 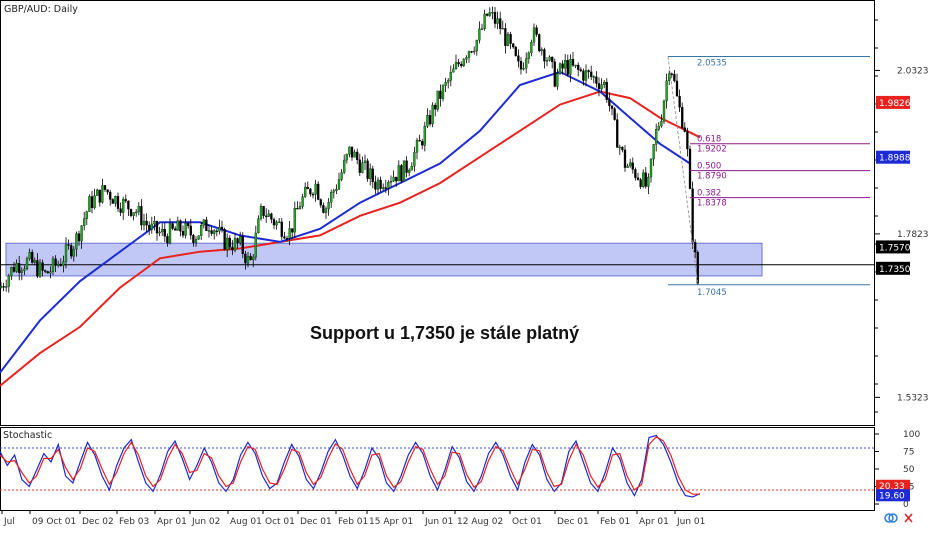 I want to click on price-badge-label: 1.9826, so click(x=895, y=104).